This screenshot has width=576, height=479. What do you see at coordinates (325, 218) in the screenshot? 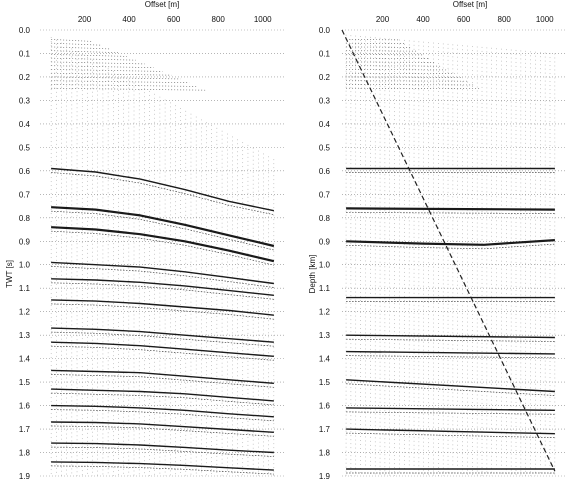
I see `y-tick-label: 0.8` at bounding box center [325, 218].